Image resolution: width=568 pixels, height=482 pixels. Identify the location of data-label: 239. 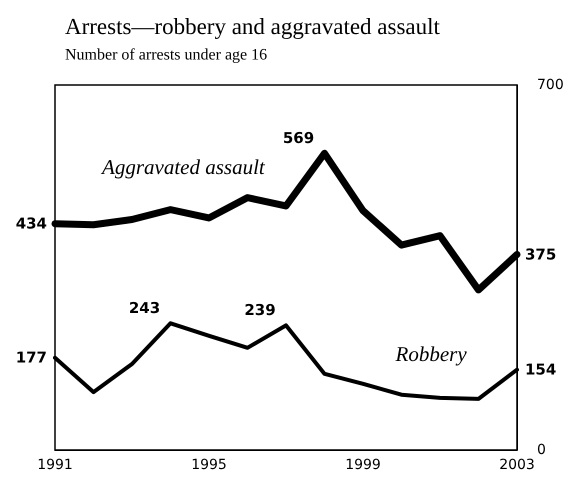
(260, 309).